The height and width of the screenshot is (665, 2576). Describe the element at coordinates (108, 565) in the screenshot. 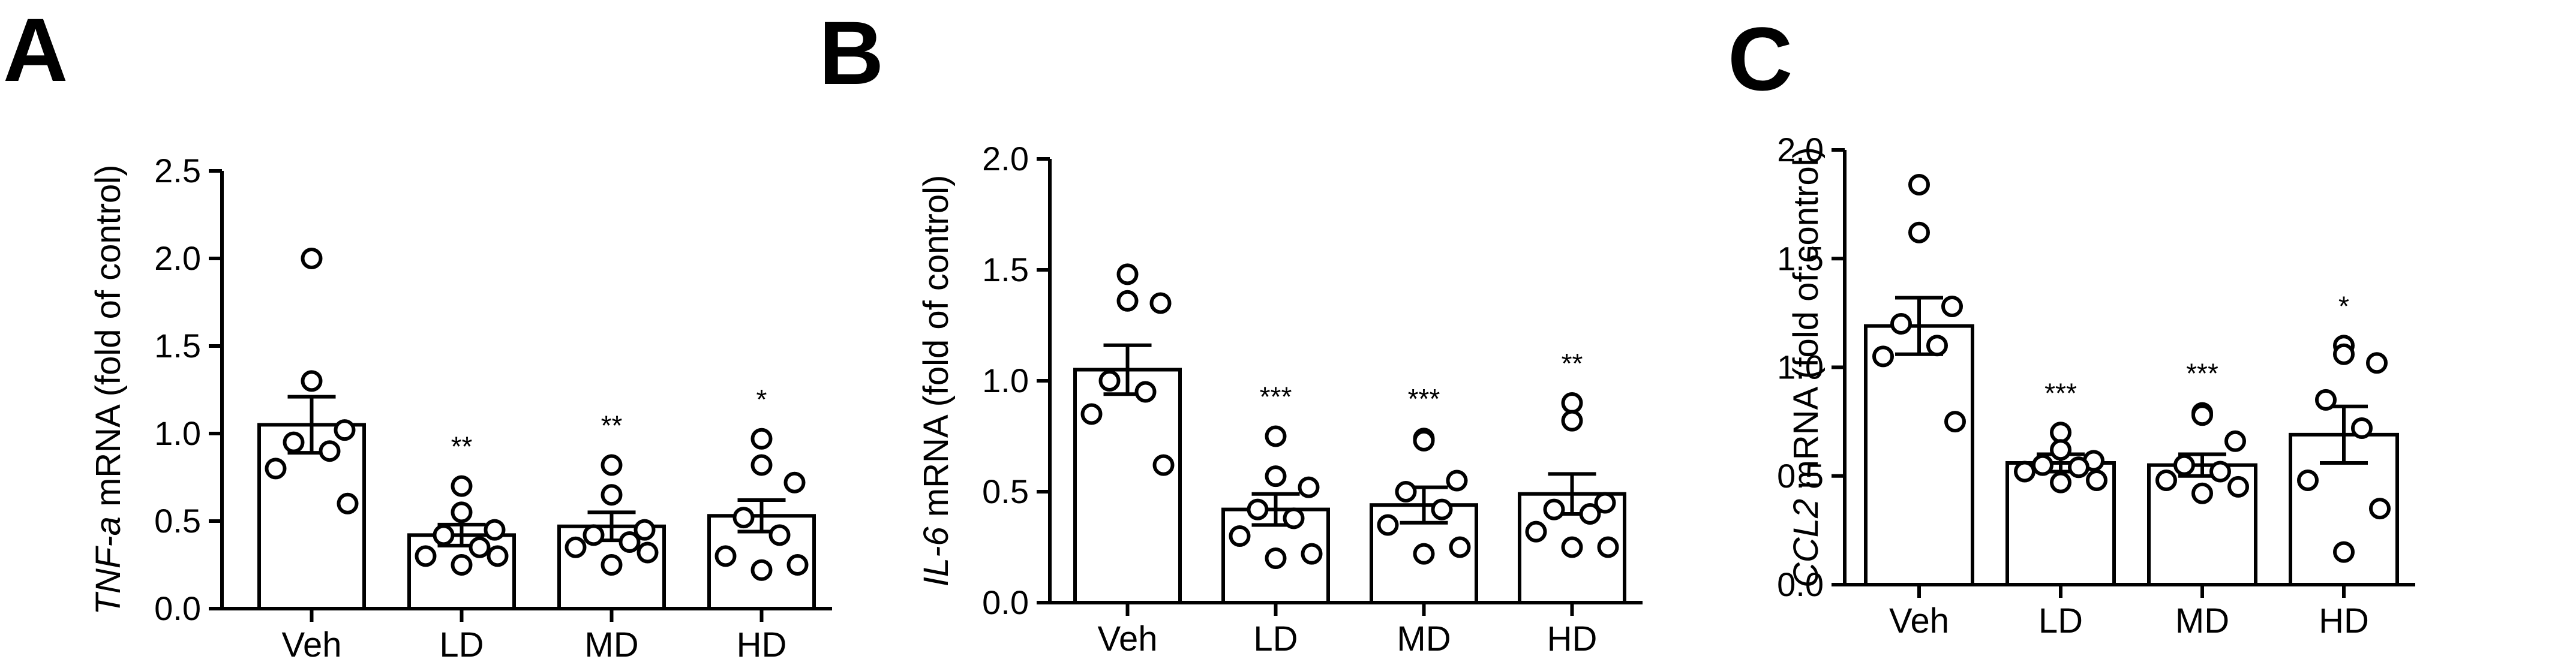

I see `y-axis-label-gene: TNF-a` at that location.